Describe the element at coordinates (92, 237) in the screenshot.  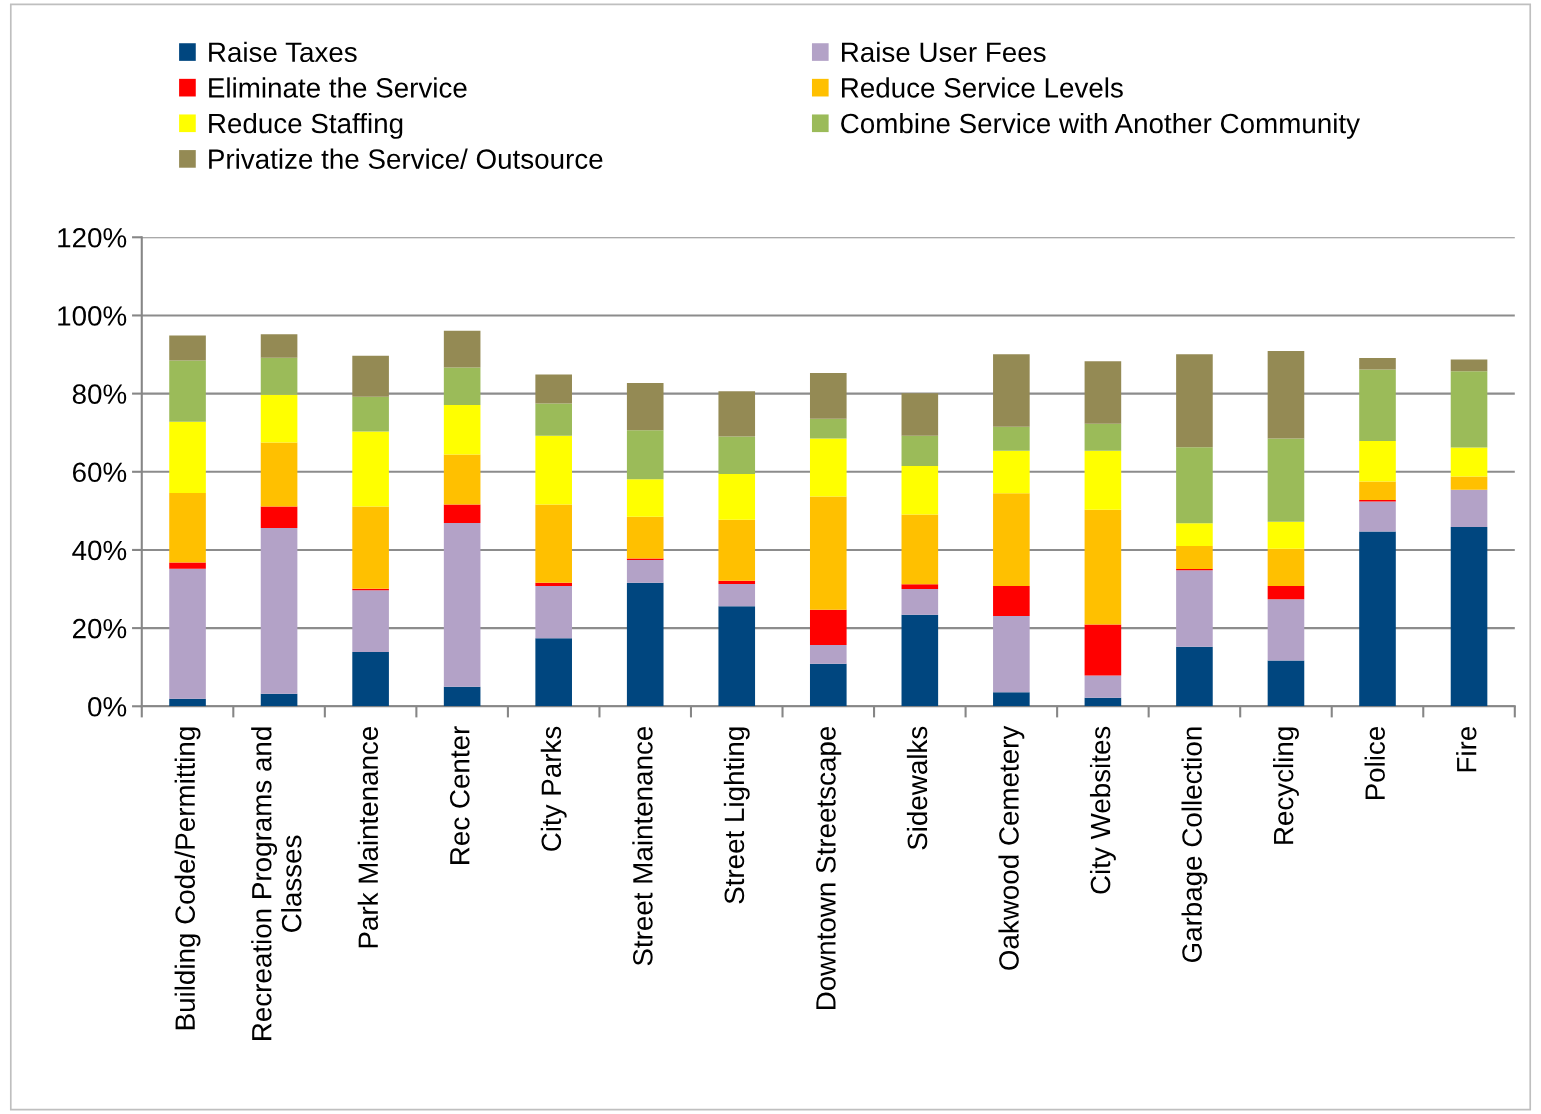
I see `y-tick-label: 120%` at that location.